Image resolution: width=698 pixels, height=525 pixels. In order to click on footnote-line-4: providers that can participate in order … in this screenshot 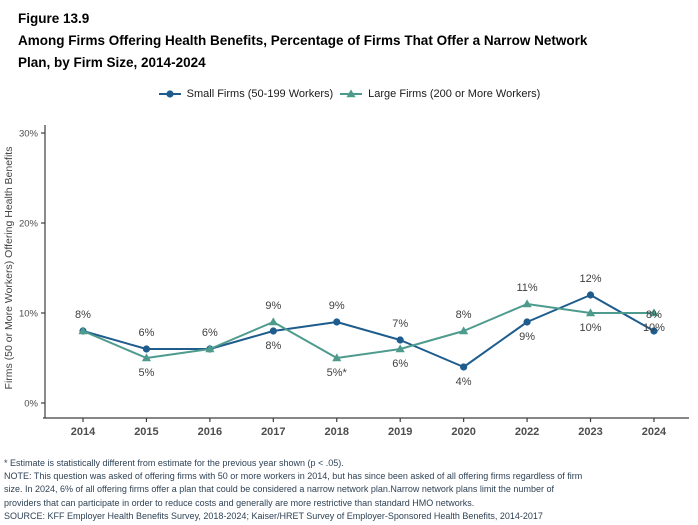, I will do `click(239, 502)`.